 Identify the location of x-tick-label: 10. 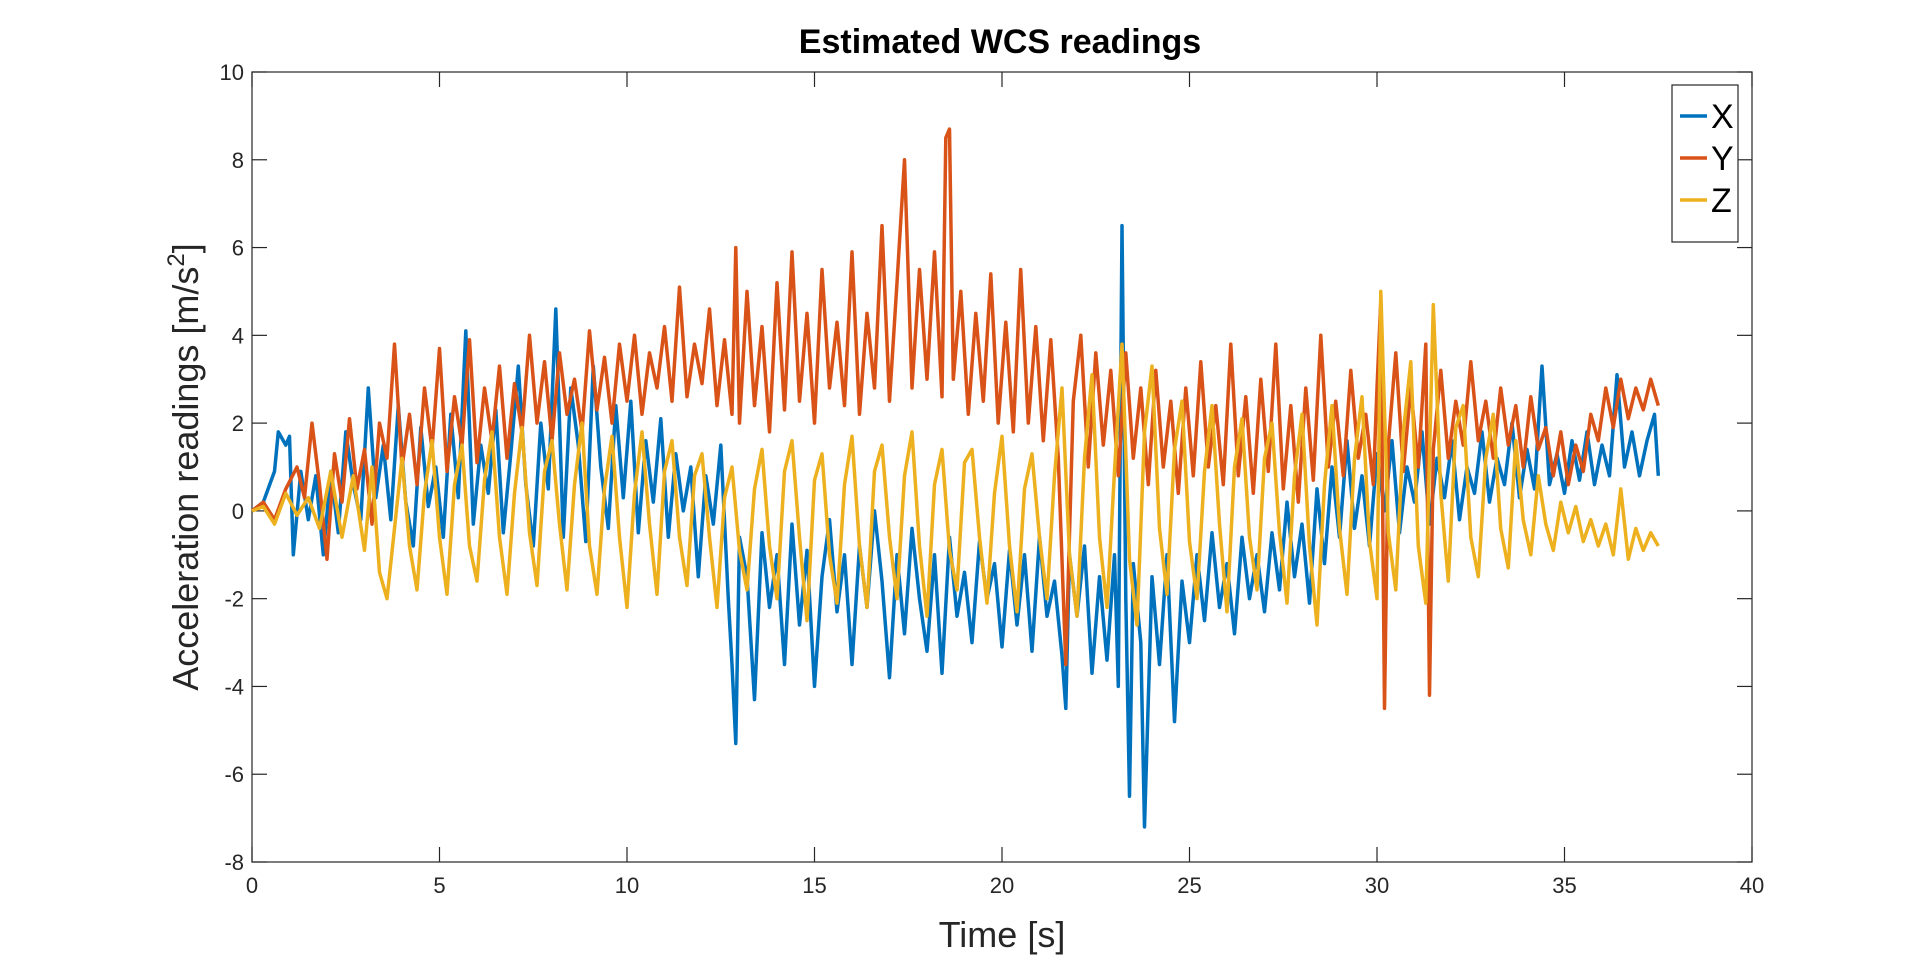
(627, 885).